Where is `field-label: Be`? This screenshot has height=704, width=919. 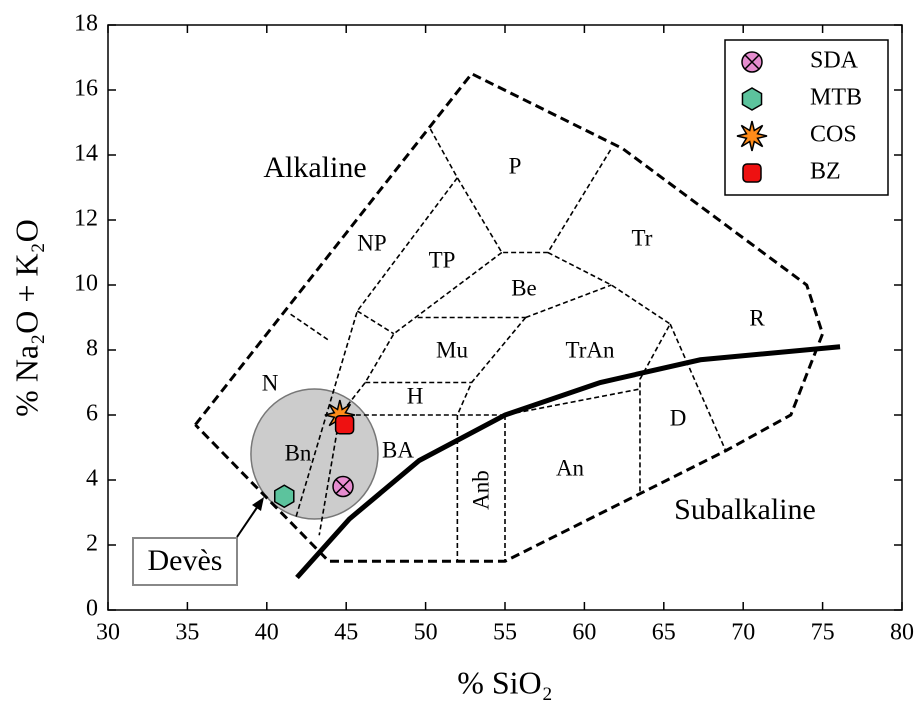 field-label: Be is located at coordinates (524, 287).